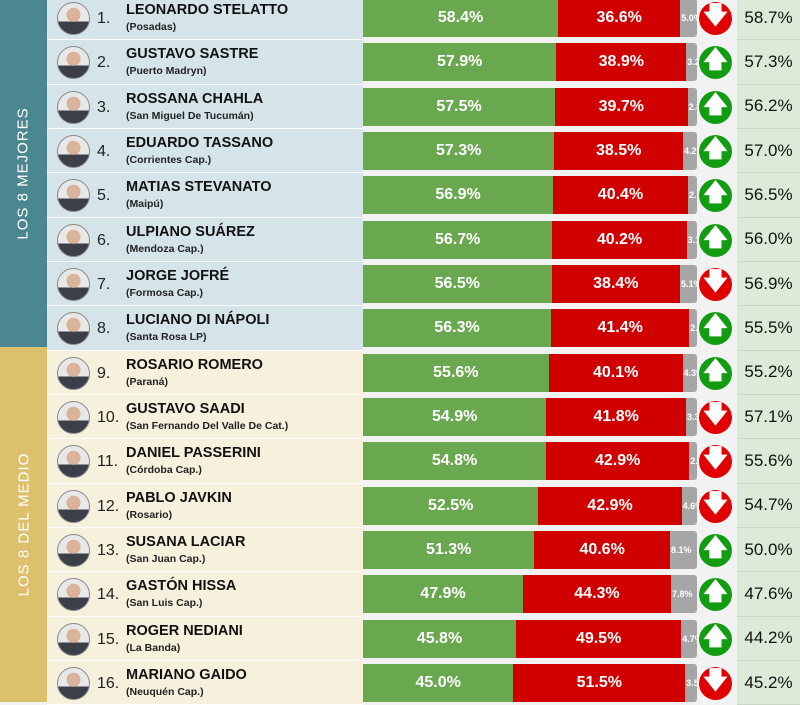 The height and width of the screenshot is (705, 800). What do you see at coordinates (599, 682) in the screenshot?
I see `negative-segment: 51.5%` at bounding box center [599, 682].